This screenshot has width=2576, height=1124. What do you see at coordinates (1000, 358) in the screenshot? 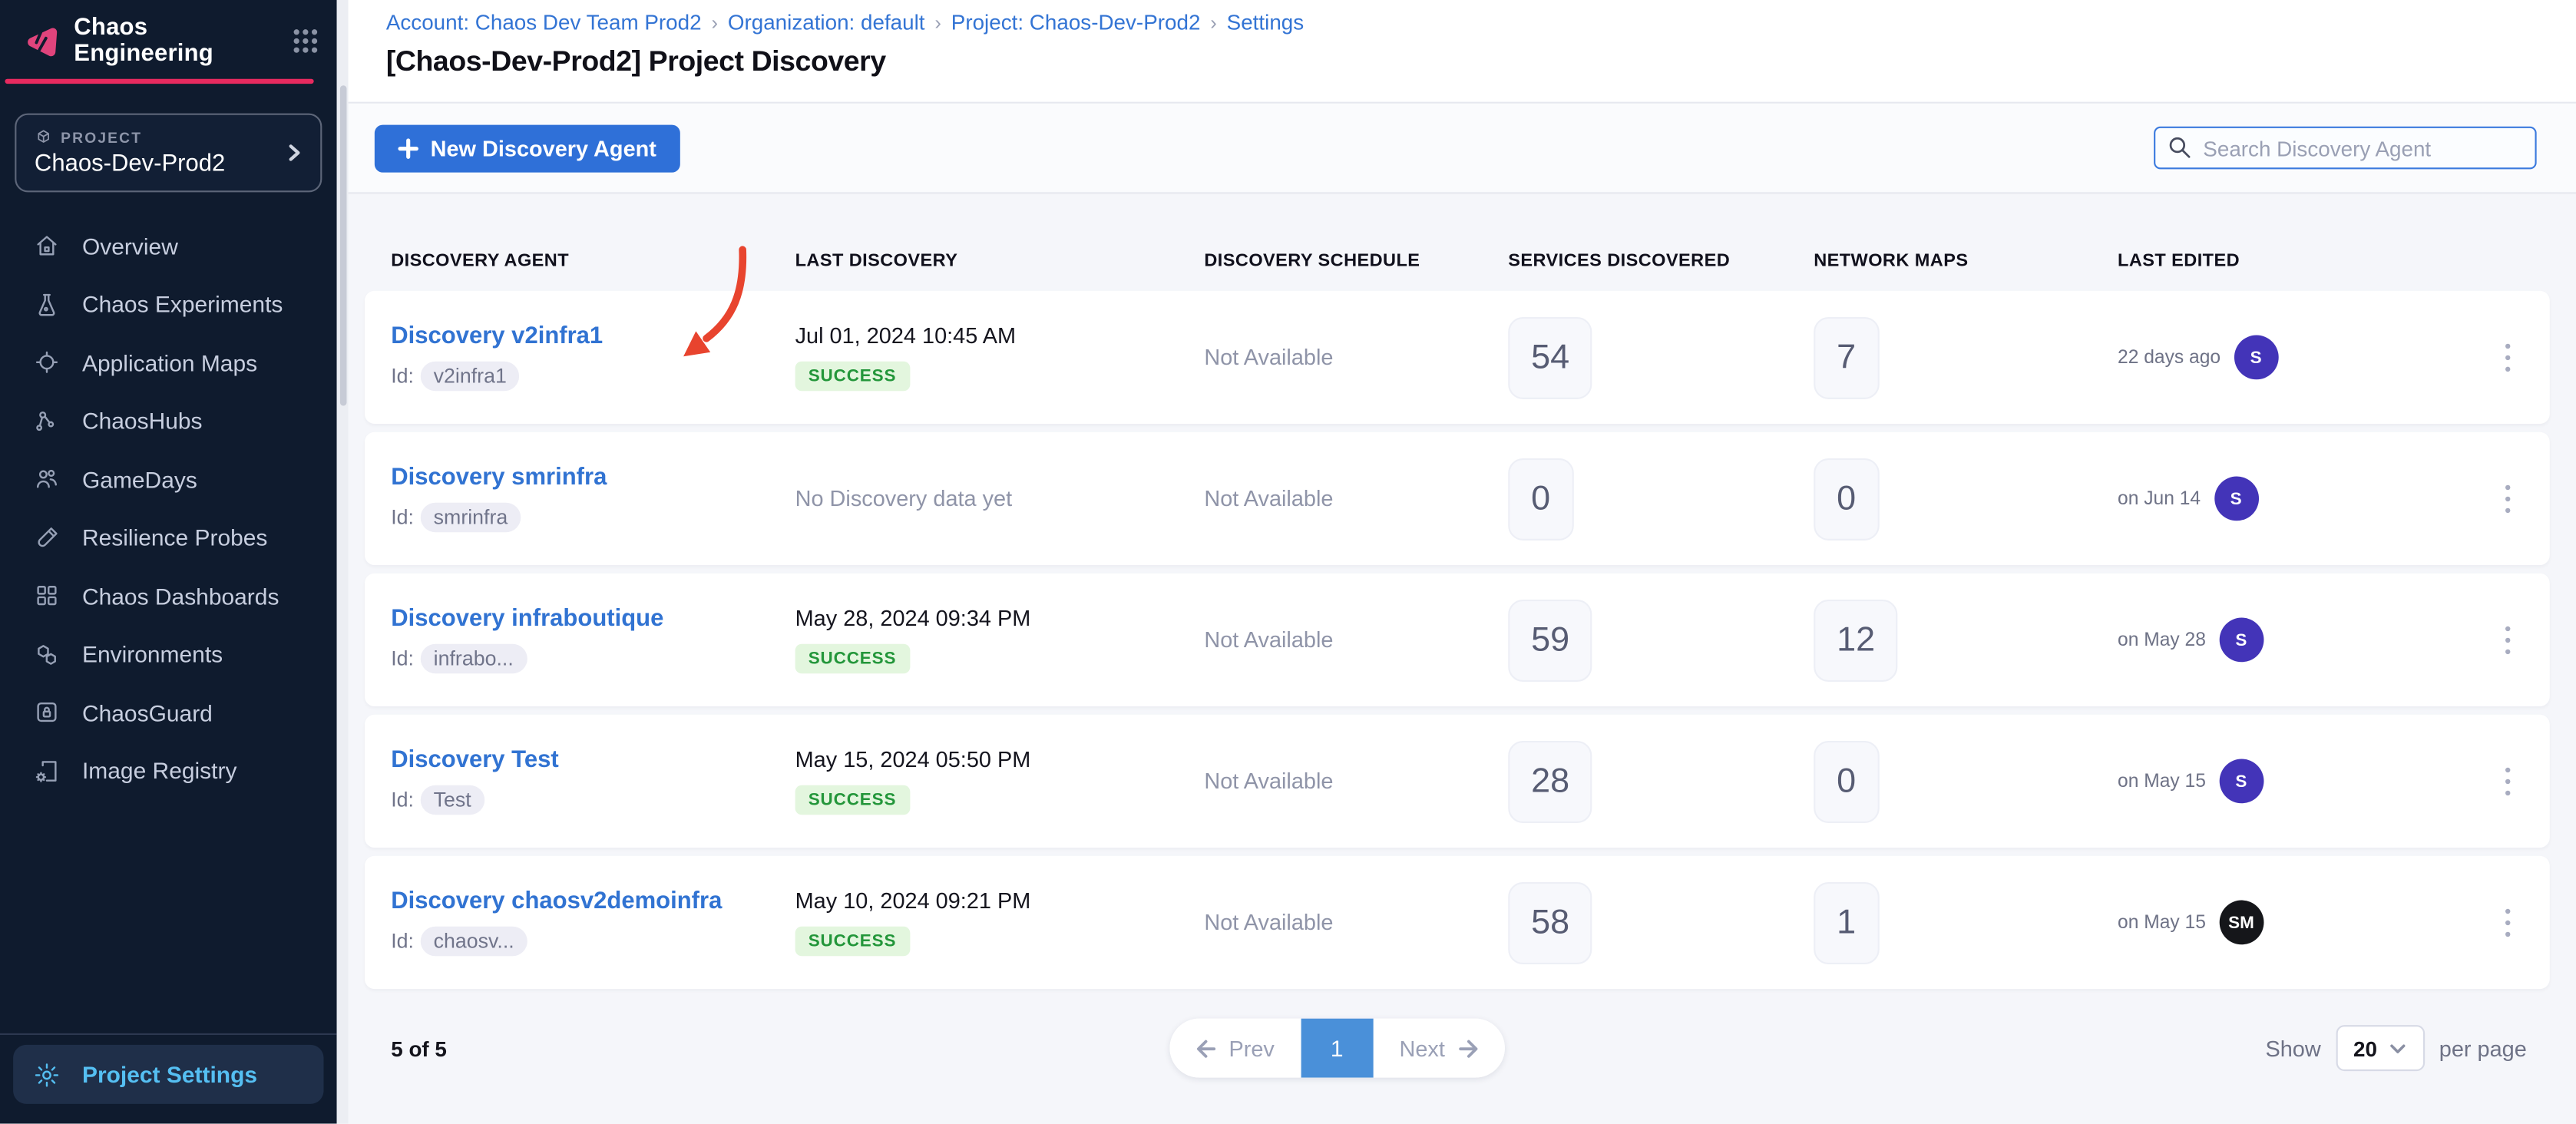
I see `last-discovery-cell: Jul 01, 2024 10:45 AM SUCCESS` at bounding box center [1000, 358].